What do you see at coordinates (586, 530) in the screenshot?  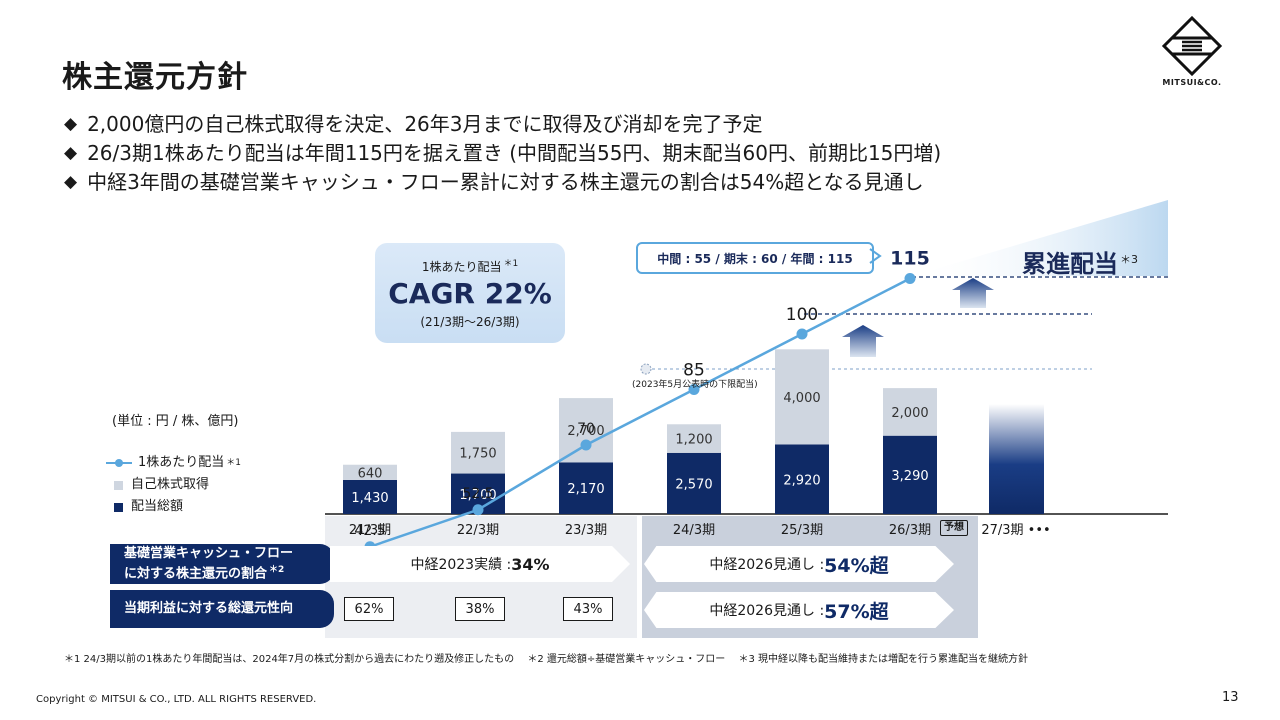 I see `x-tick-label: 23/3期` at bounding box center [586, 530].